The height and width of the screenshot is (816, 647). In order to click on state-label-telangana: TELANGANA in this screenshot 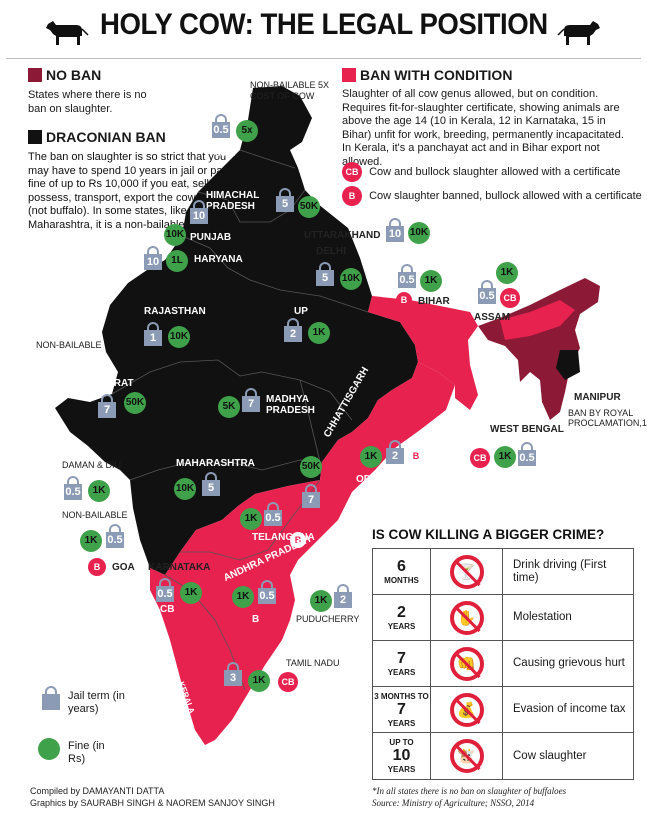, I will do `click(283, 537)`.